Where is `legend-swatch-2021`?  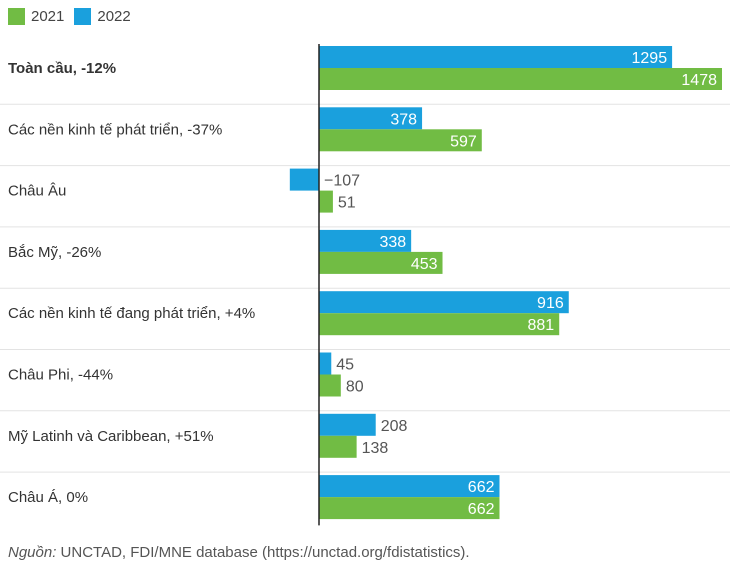
legend-swatch-2021 is located at coordinates (16, 16).